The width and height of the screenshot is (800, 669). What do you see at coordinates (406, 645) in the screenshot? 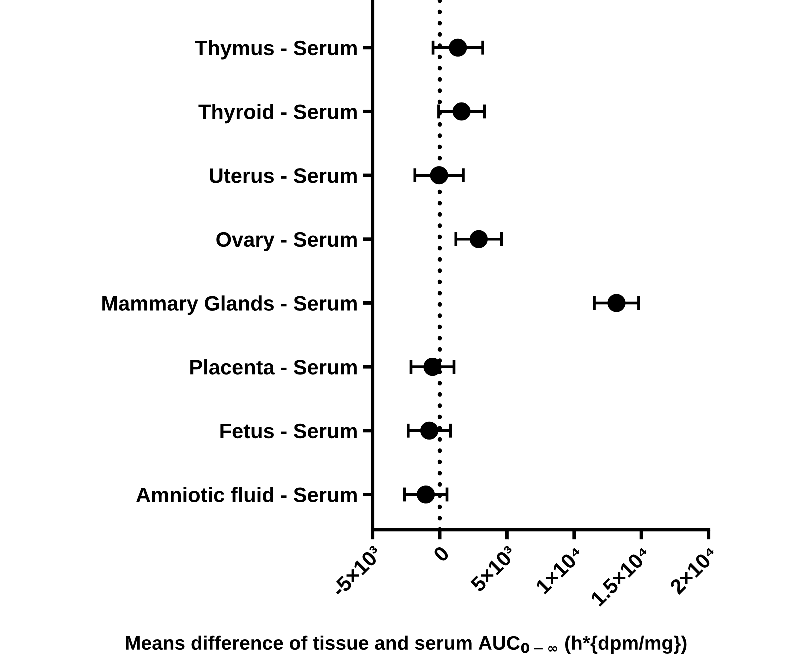
I see `x-axis-title: Means difference of tissue and serum AUC$_{0−∞}$ (h*{dpm/mg})` at bounding box center [406, 645].